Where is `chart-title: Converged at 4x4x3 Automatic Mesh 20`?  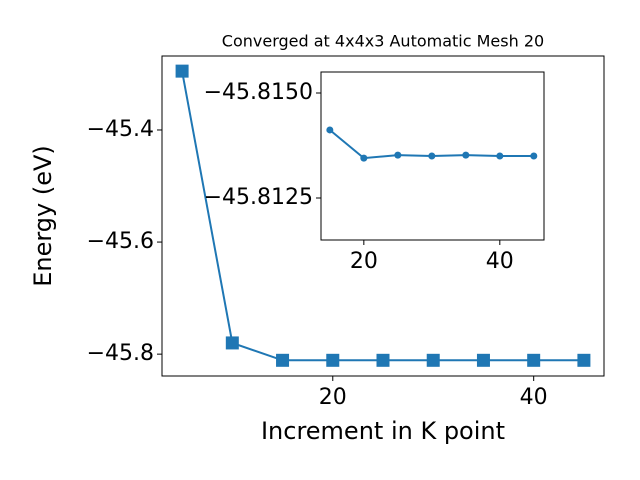
chart-title: Converged at 4x4x3 Automatic Mesh 20 is located at coordinates (383, 41).